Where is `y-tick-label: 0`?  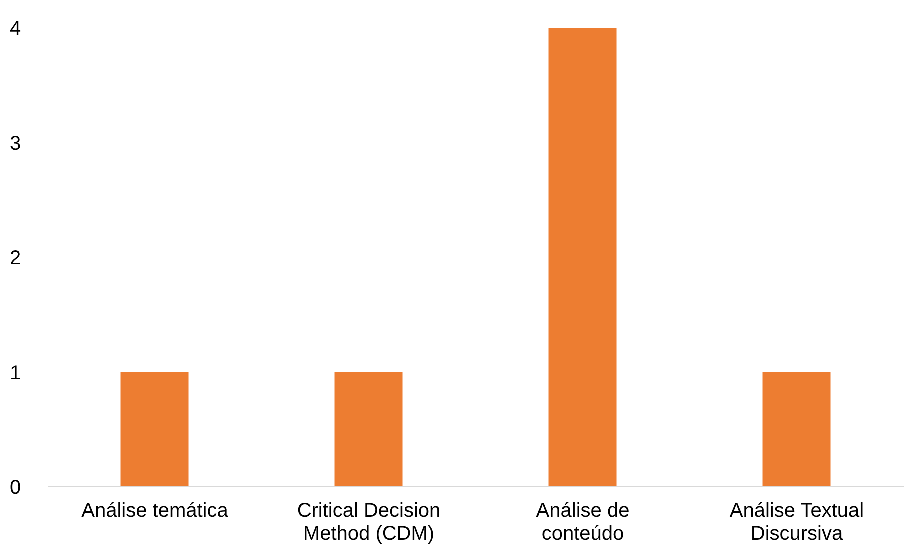
y-tick-label: 0 is located at coordinates (16, 488).